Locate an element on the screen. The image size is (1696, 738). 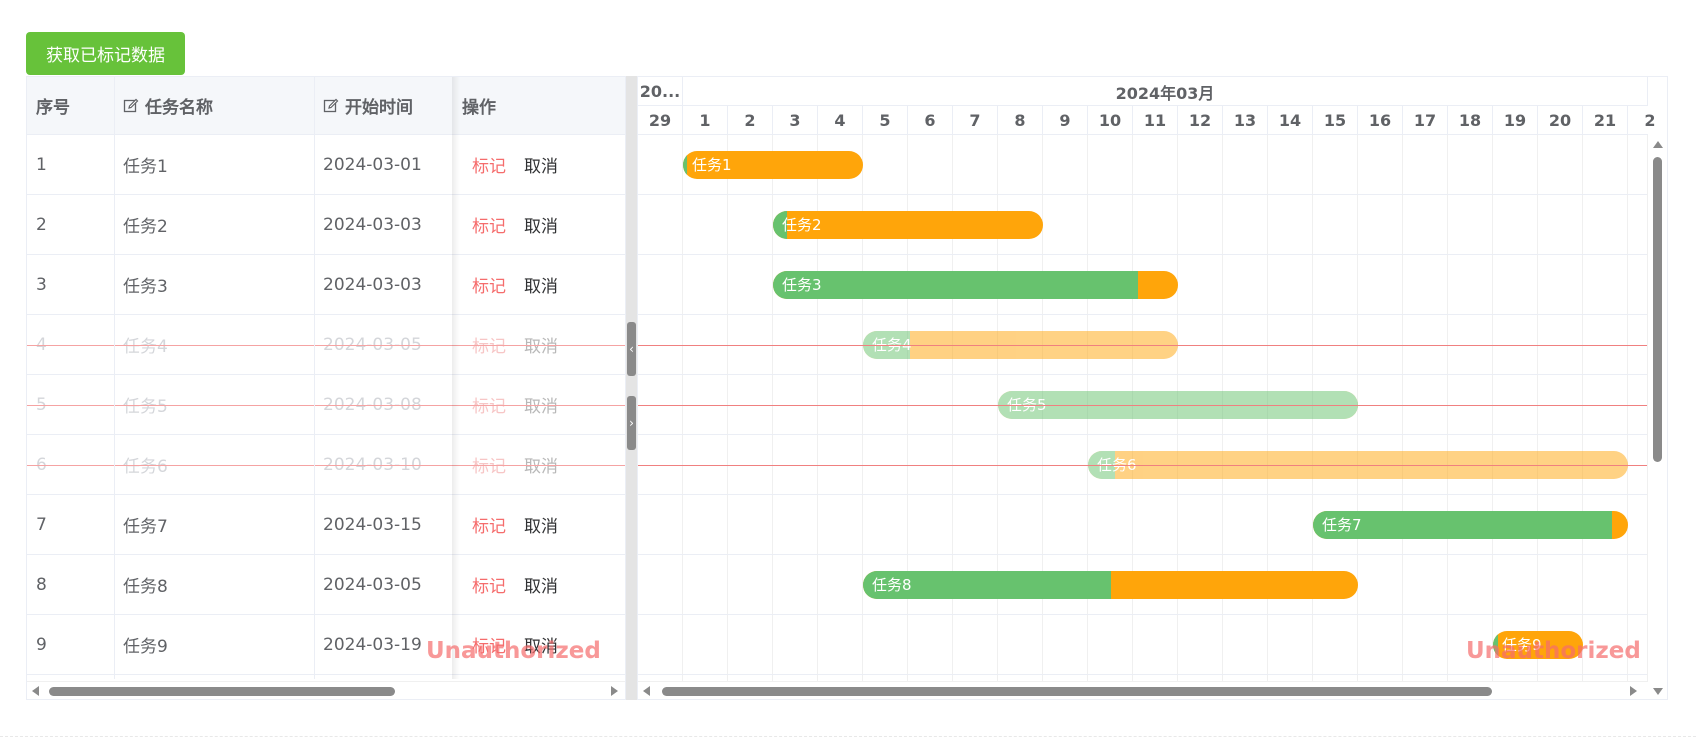
gantt-task-bar: 任务8 is located at coordinates (1110, 585).